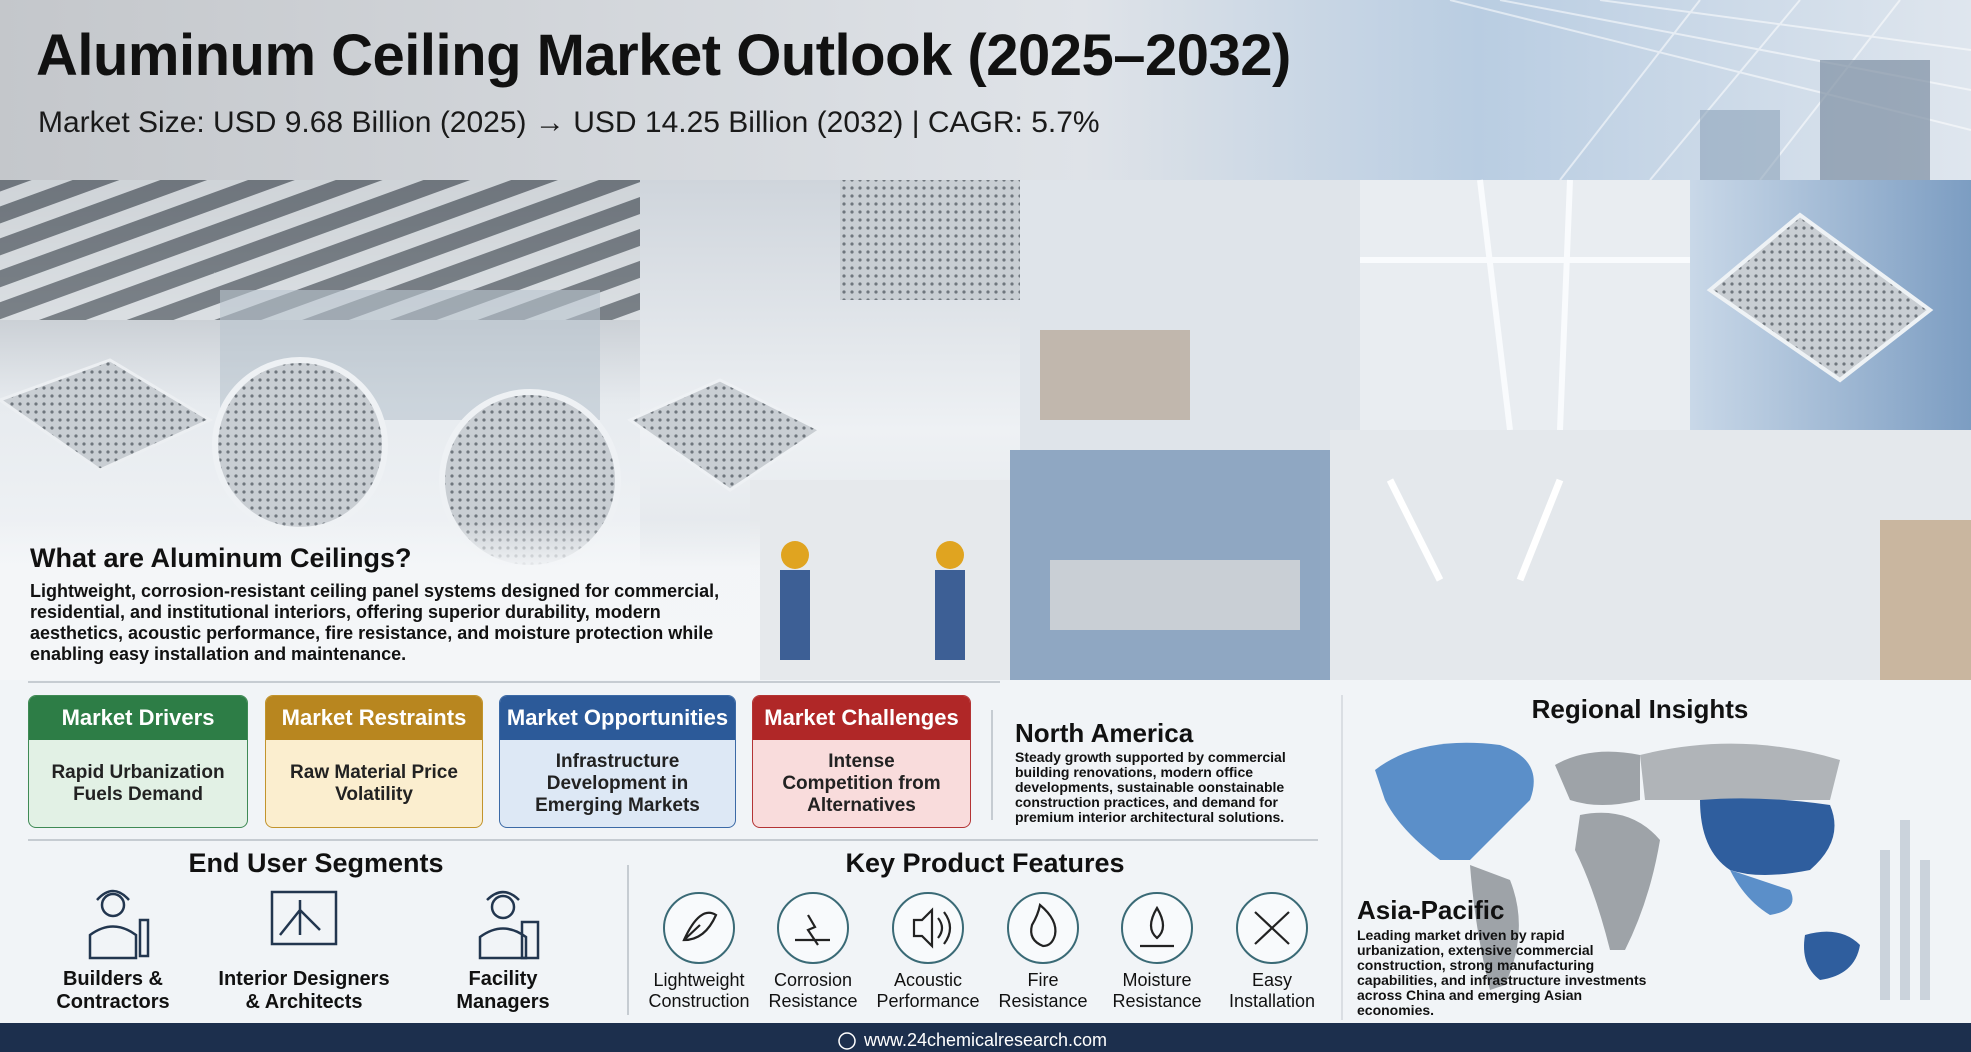 This screenshot has width=1971, height=1052. I want to click on feature-label: Corrosion Resistance, so click(813, 990).